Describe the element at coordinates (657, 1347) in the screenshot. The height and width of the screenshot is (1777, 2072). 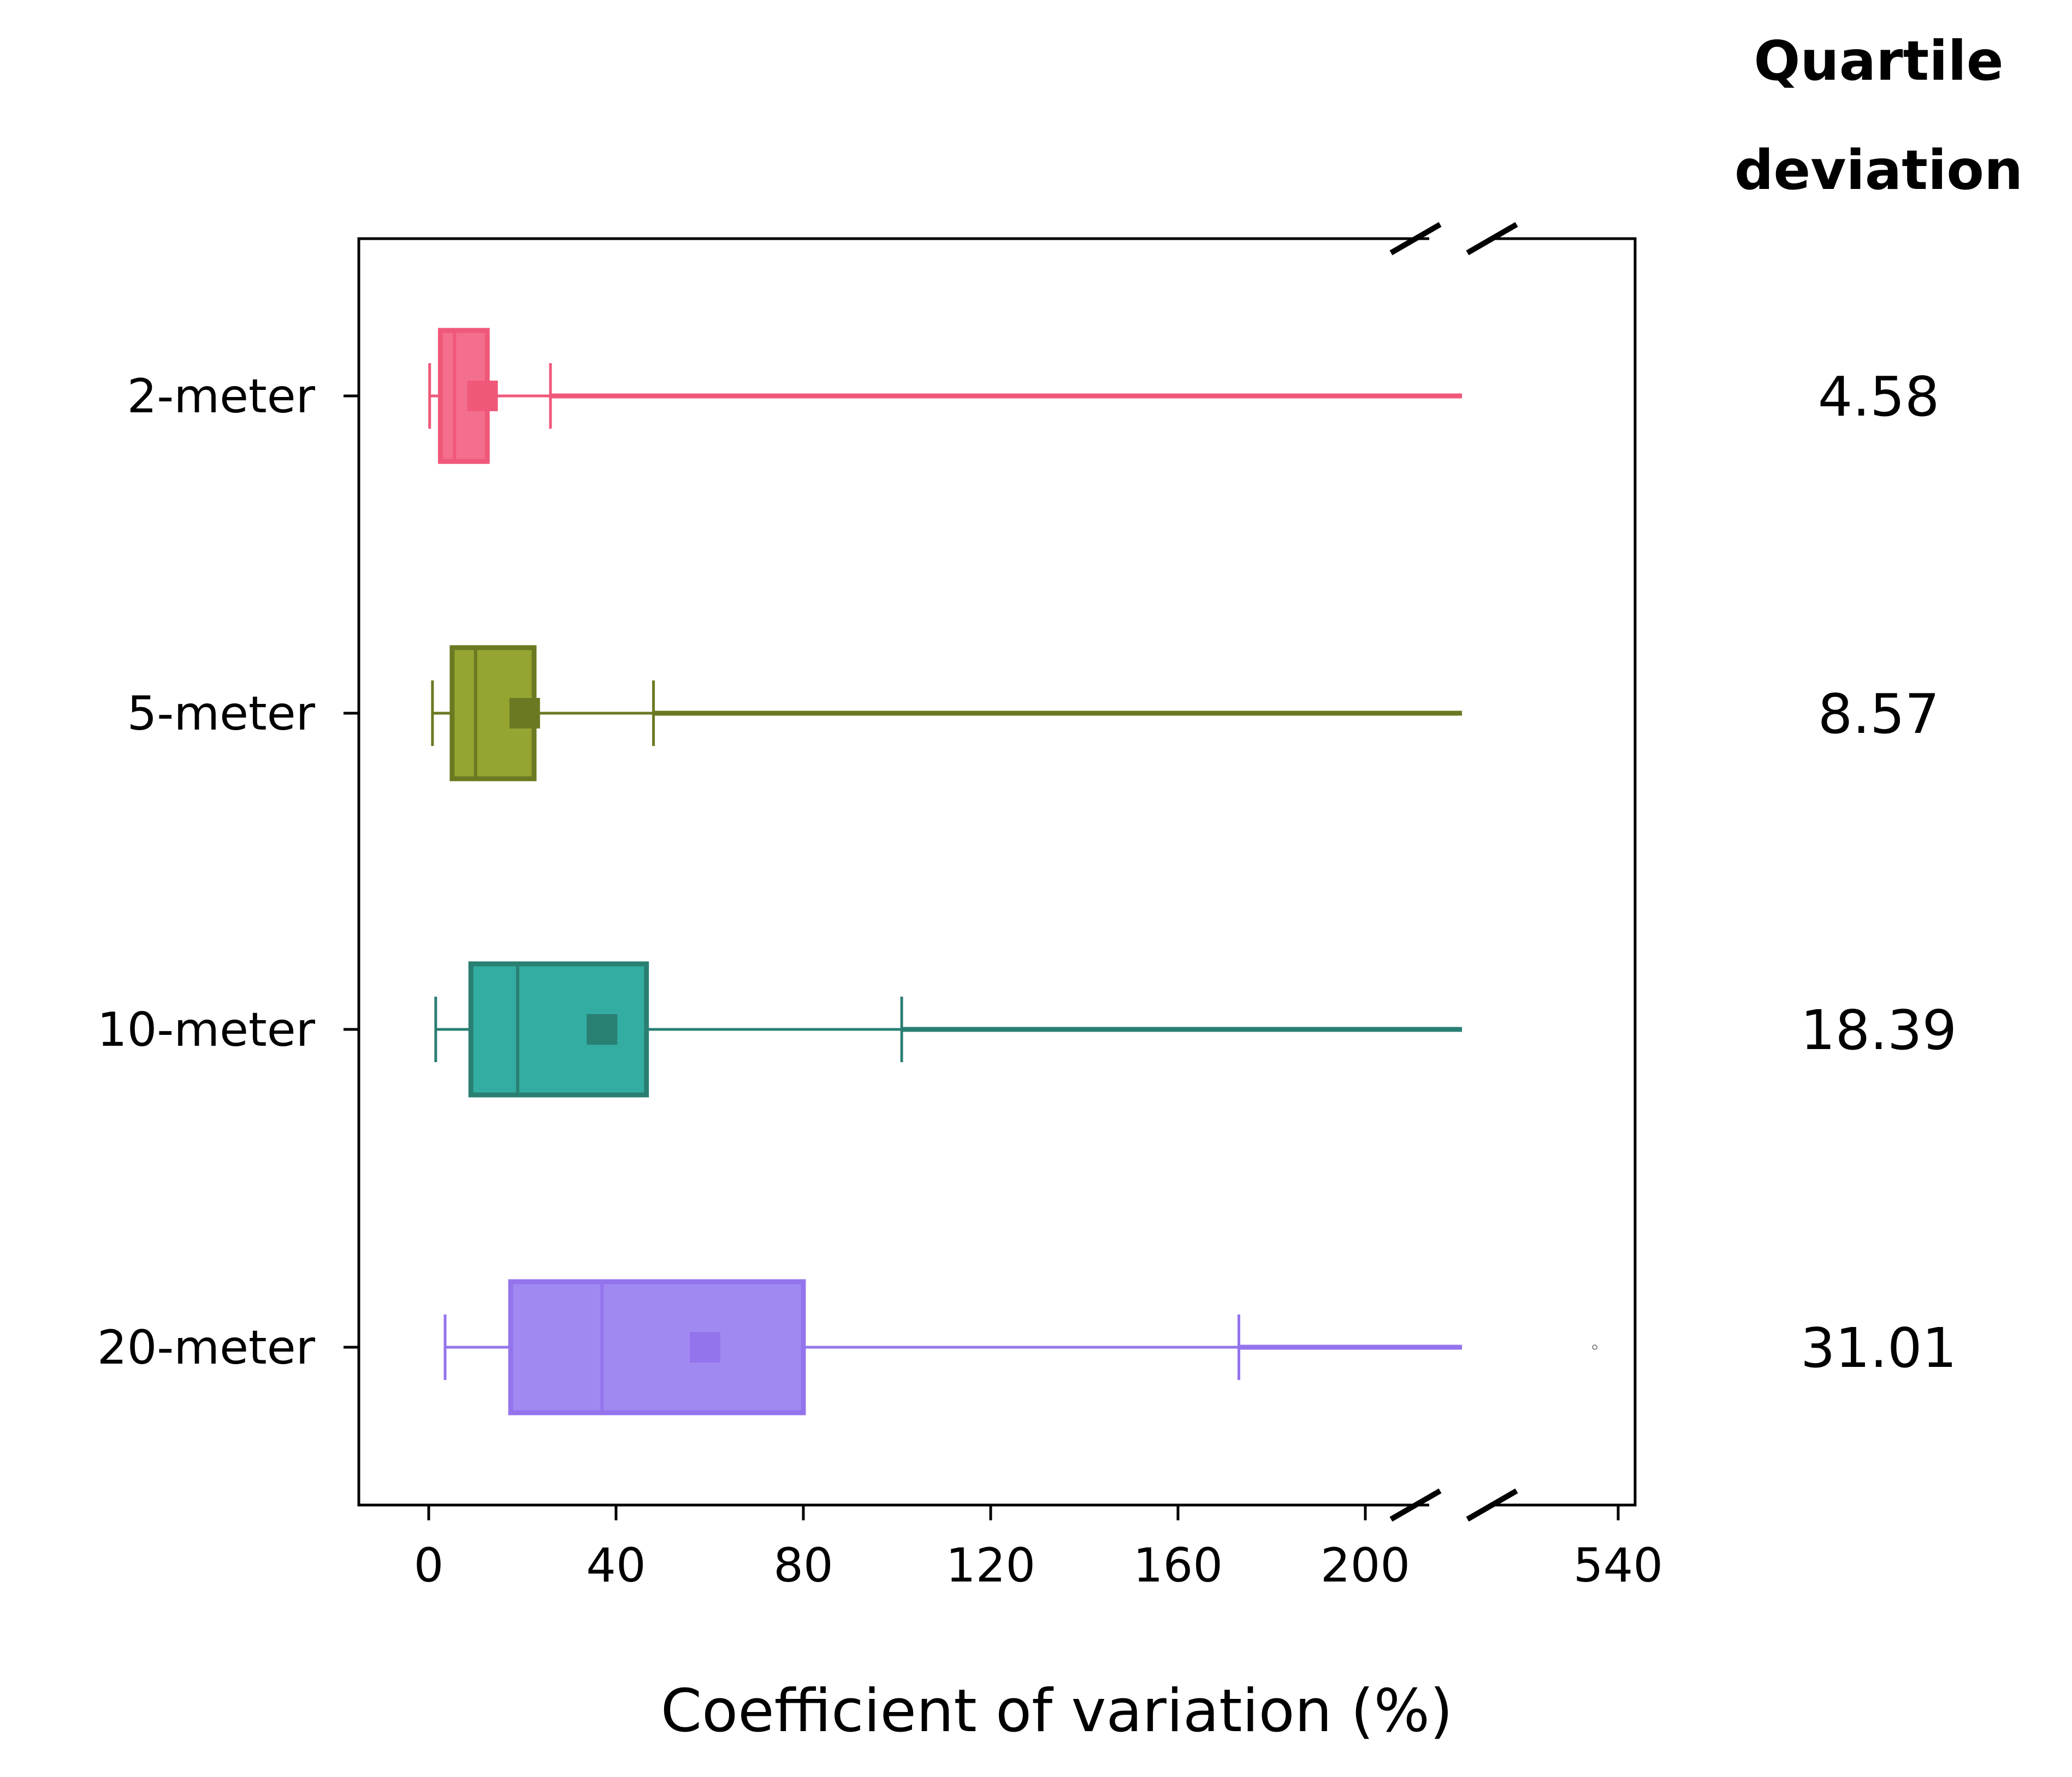
I see `box-20-meter` at that location.